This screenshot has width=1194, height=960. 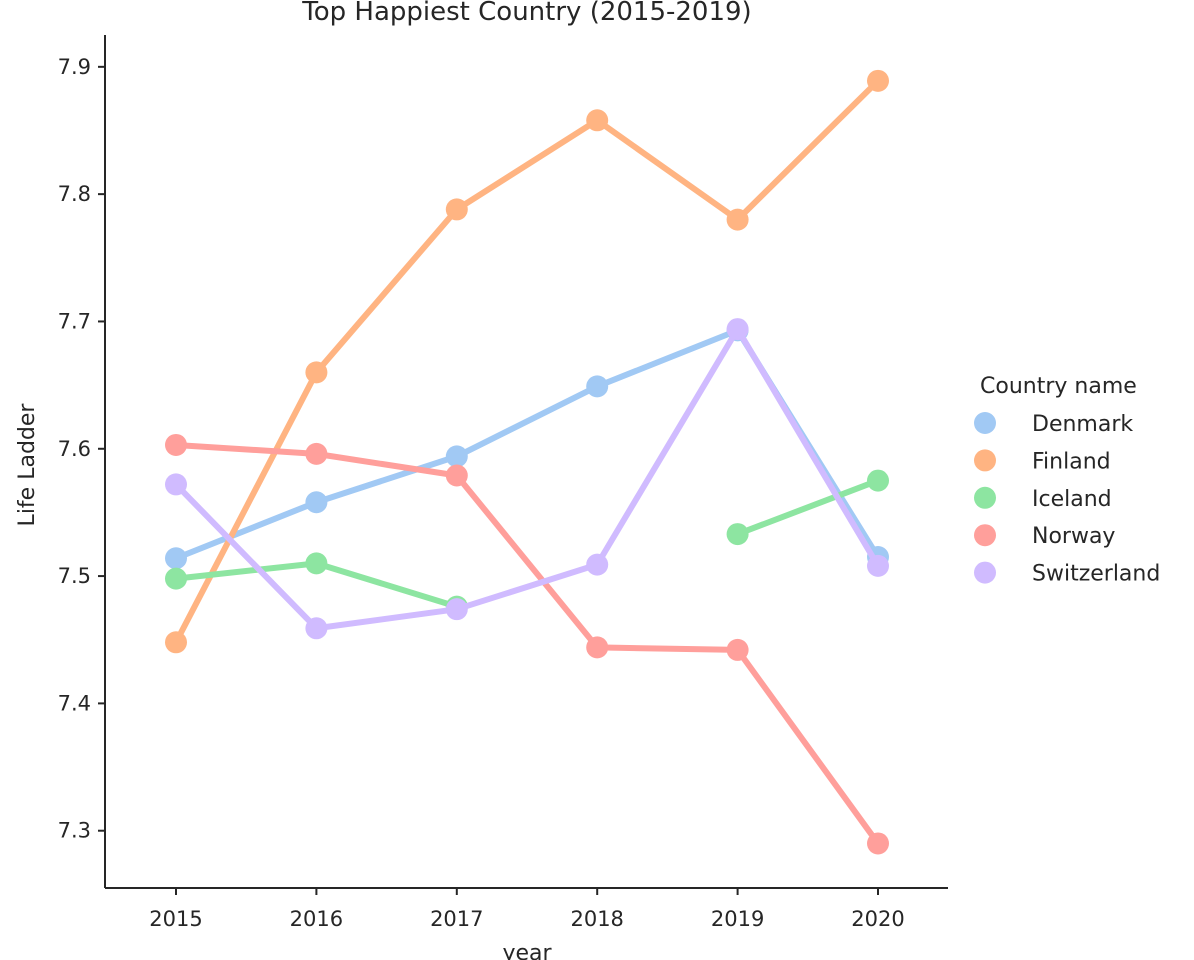 I want to click on legend-item-switzerland: Switzerland, so click(x=1067, y=574).